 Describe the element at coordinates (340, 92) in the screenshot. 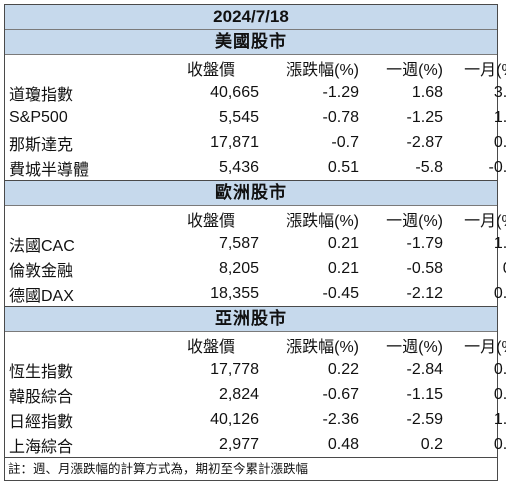

I see `change-value: -1.29` at that location.